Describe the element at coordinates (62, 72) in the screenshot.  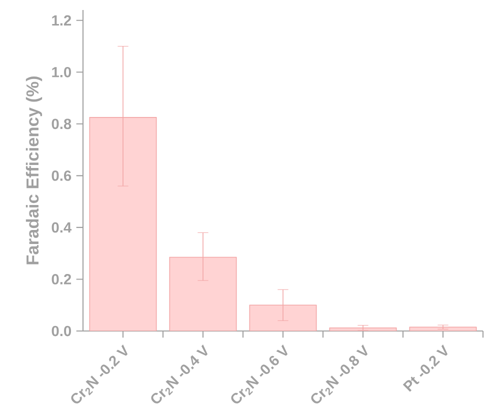
I see `y-tick-label: 1.0` at that location.